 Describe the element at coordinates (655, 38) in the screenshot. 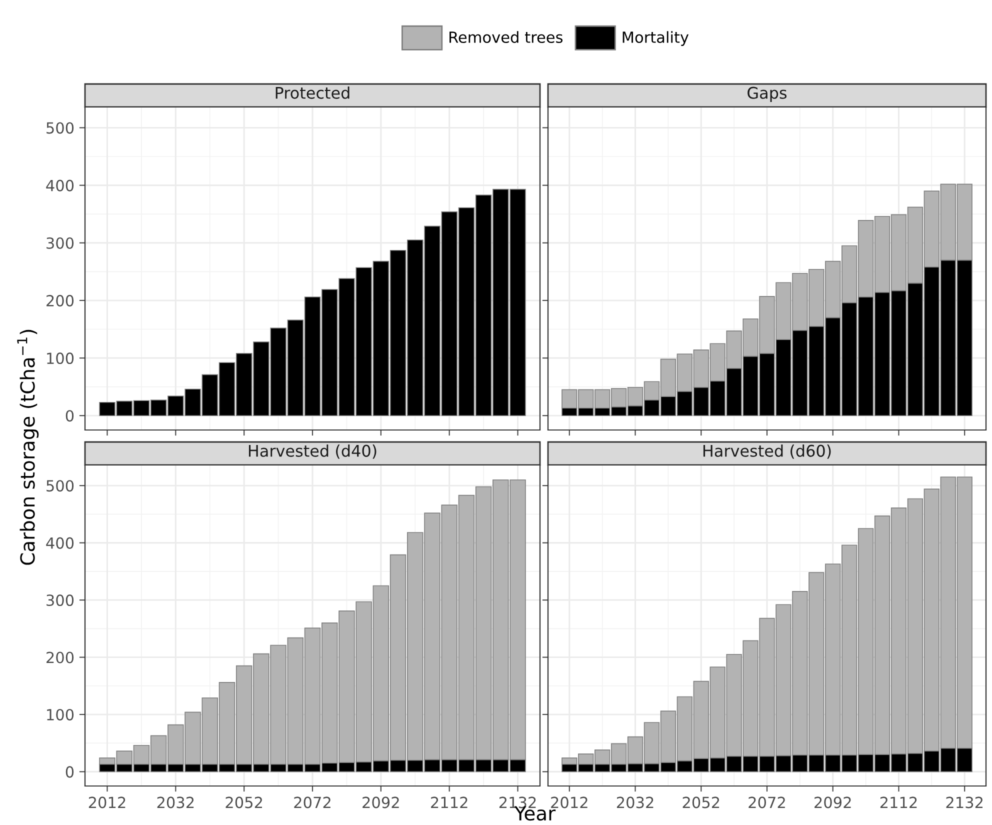

I see `legend-label: Mortality` at that location.